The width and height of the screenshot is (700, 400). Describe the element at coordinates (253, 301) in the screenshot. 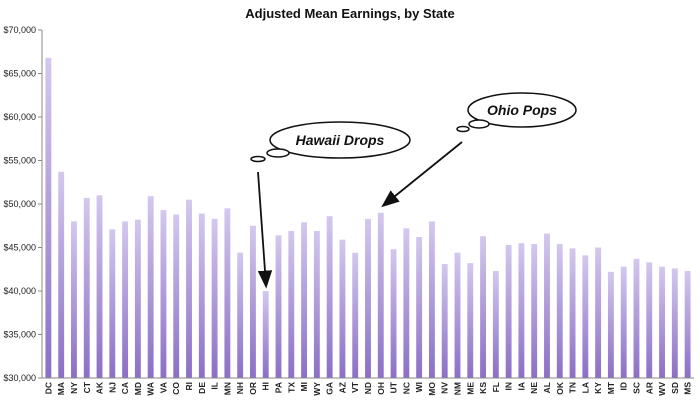

I see `bar-or` at that location.